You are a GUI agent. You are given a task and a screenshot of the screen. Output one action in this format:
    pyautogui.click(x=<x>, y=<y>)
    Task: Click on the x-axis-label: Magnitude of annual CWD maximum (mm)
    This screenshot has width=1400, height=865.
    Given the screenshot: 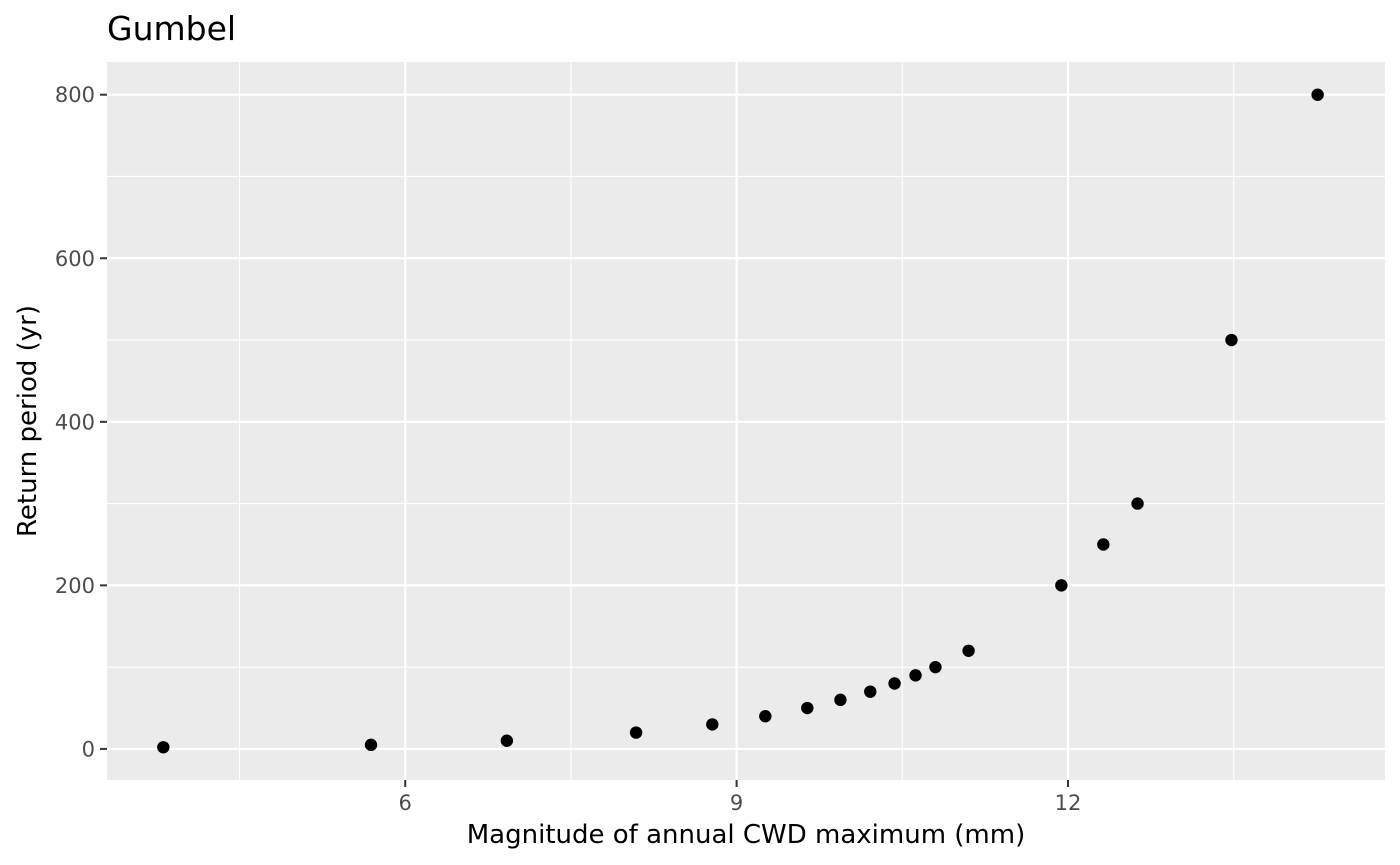 What is the action you would take?
    pyautogui.click(x=746, y=835)
    